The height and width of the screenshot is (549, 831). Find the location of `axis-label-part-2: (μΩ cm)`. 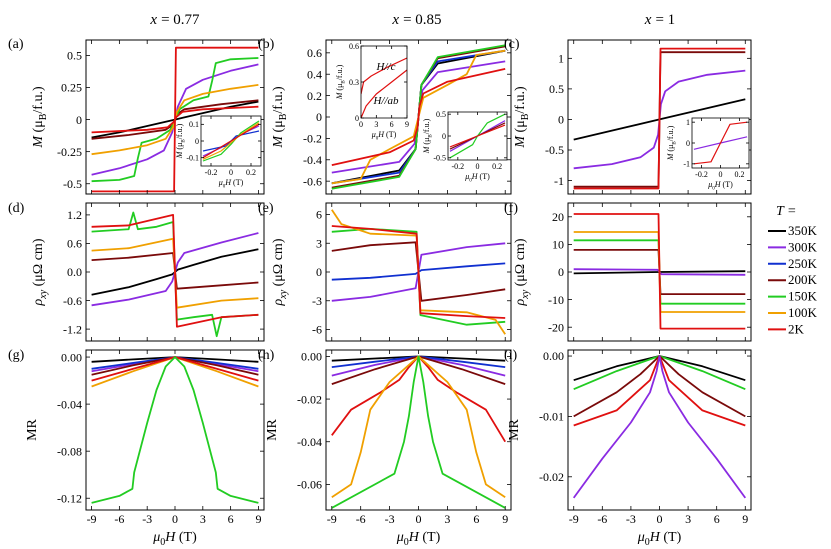

axis-label-part-2: (μΩ cm) is located at coordinates (520, 264).